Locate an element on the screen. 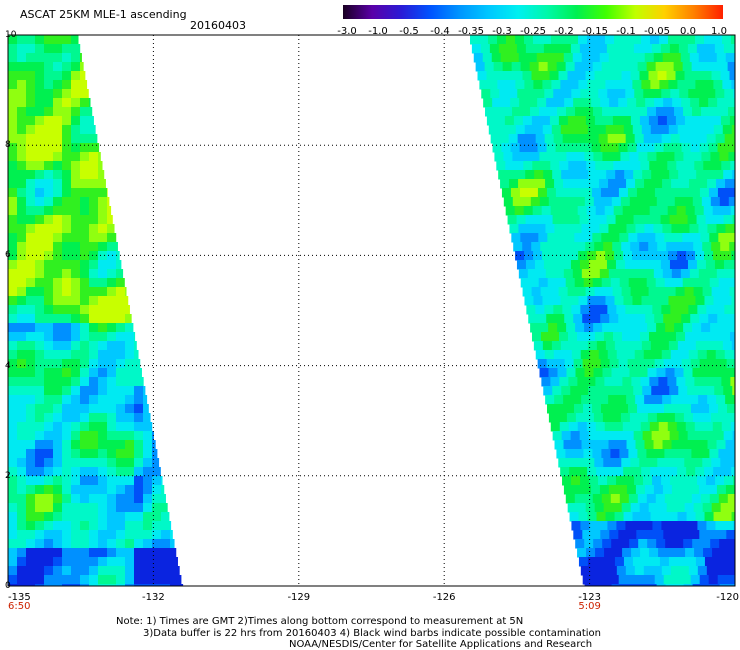 The image size is (740, 650). colorbar-tick: -0.05 is located at coordinates (657, 31).